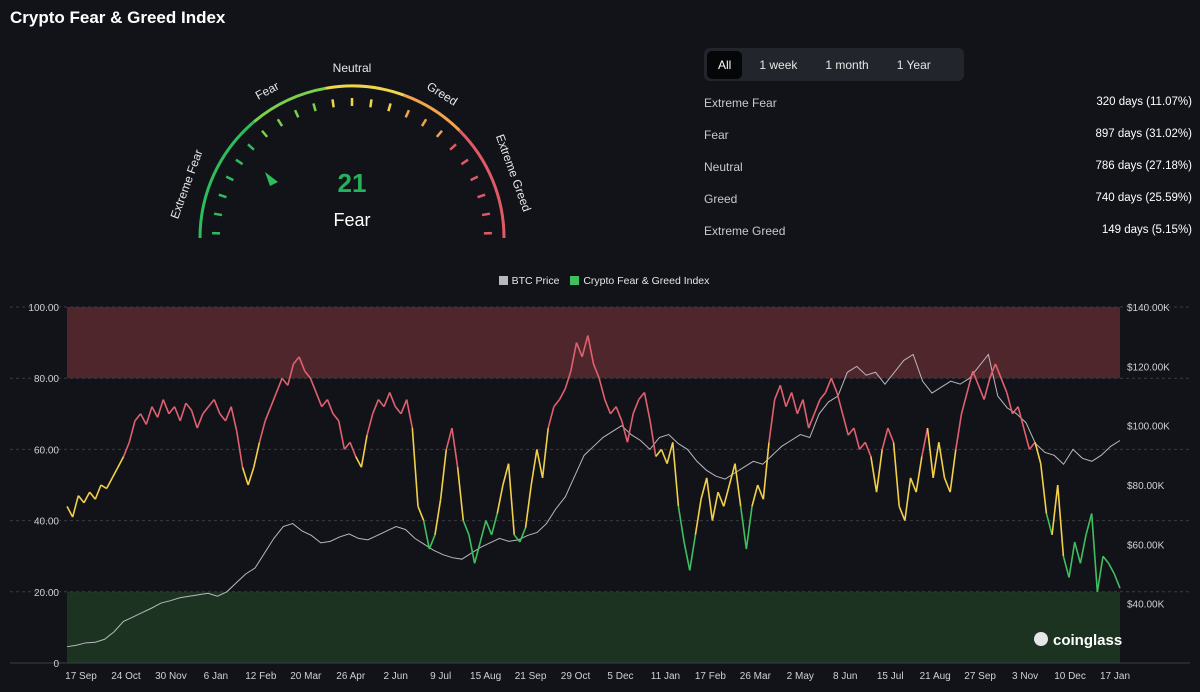  Describe the element at coordinates (535, 281) in the screenshot. I see `legend-btc-label: BTC Price` at that location.